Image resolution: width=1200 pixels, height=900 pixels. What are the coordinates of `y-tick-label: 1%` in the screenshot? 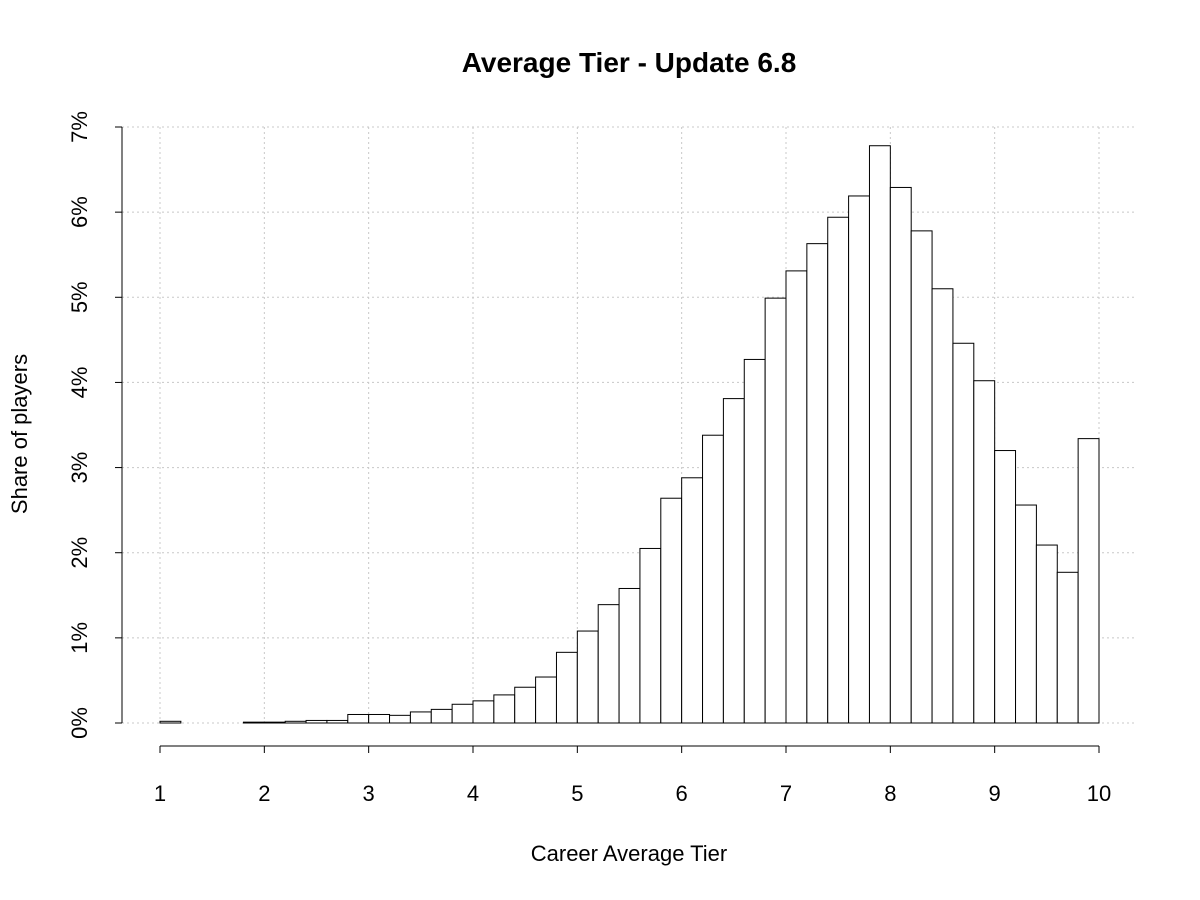 It's located at (79, 638).